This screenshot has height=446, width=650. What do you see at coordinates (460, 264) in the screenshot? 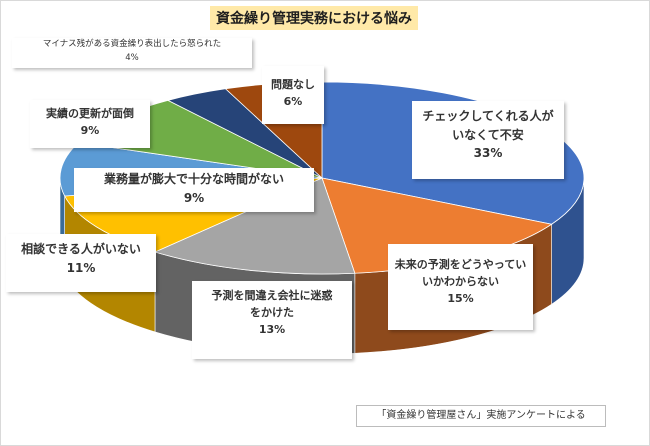
I see `label-forecast-unknown-line1: 未来の予測をどうやってい` at bounding box center [460, 264].